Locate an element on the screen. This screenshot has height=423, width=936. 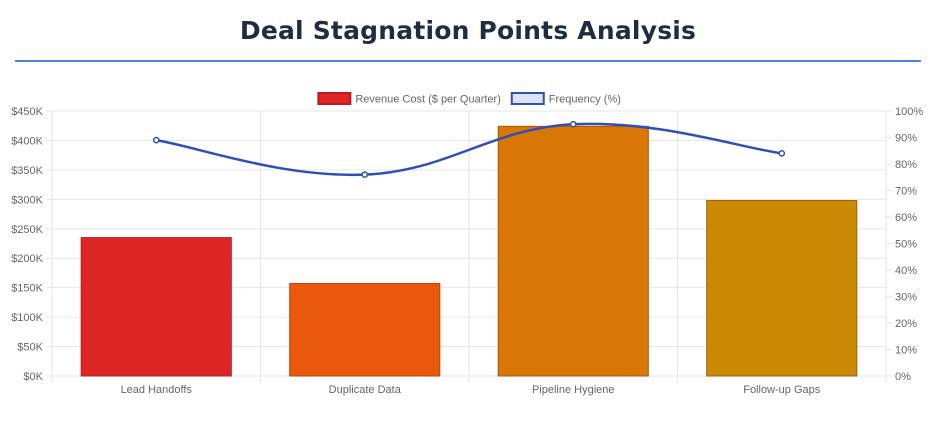
y-right-tick-label: 90% is located at coordinates (906, 139).